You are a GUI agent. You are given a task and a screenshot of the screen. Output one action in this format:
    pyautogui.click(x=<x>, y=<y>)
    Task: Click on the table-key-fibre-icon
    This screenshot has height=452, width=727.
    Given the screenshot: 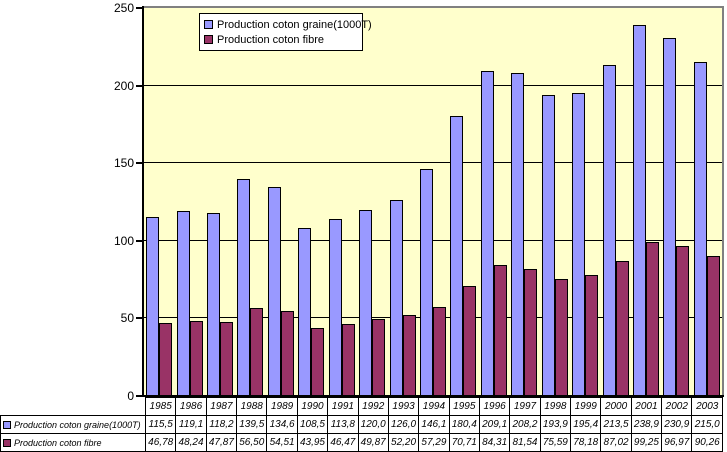 What is the action you would take?
    pyautogui.click(x=7, y=442)
    